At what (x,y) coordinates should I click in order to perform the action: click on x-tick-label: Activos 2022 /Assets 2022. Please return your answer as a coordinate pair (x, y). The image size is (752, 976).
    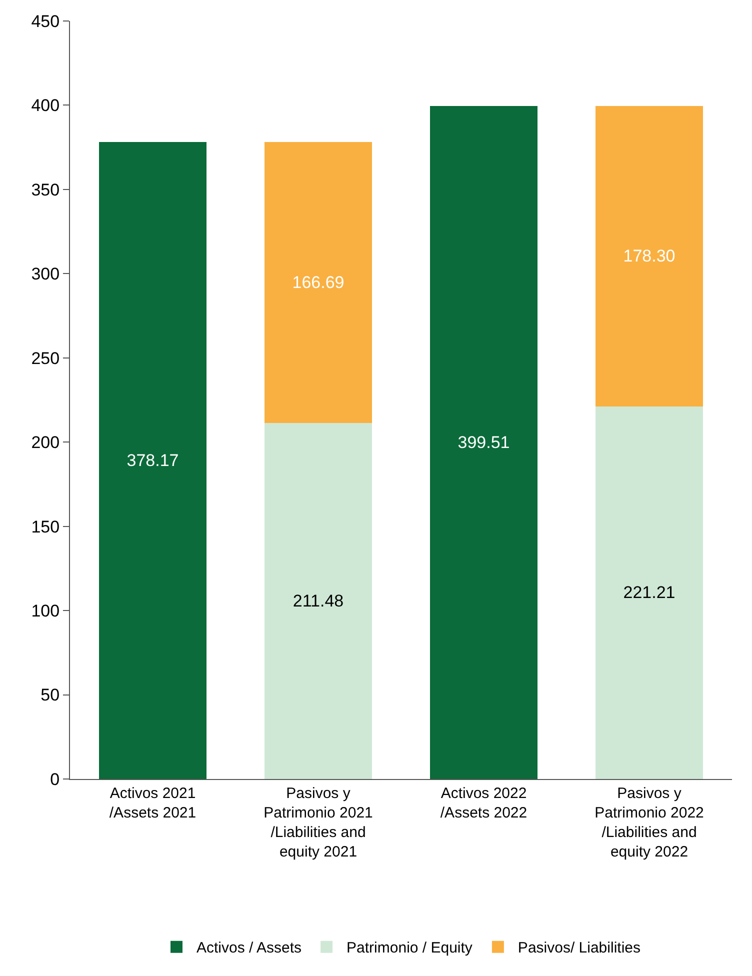
    Looking at the image, I should click on (484, 803).